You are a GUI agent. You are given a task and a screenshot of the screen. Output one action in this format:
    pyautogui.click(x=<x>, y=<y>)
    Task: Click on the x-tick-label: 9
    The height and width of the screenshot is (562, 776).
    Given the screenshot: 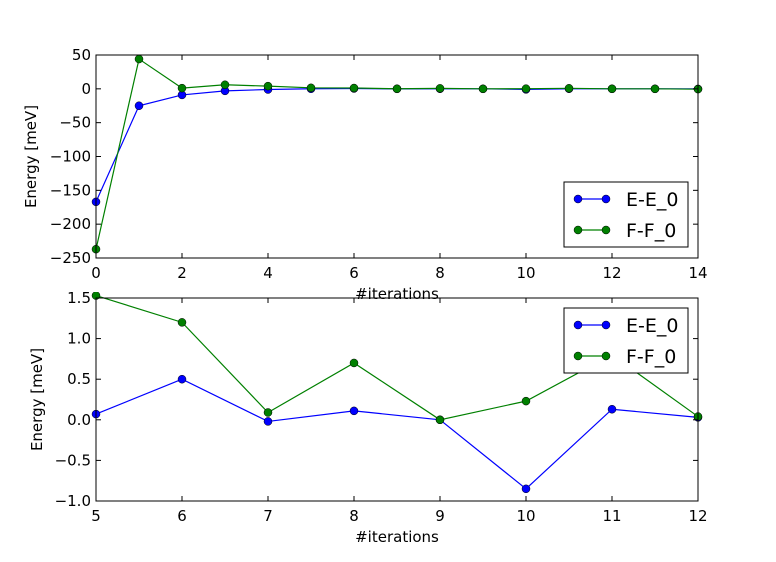 What is the action you would take?
    pyautogui.click(x=440, y=516)
    